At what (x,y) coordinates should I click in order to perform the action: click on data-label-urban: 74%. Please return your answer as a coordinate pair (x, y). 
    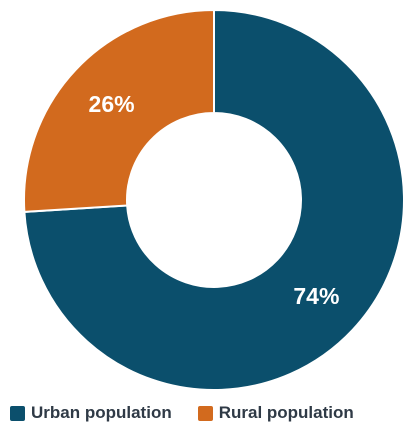
    Looking at the image, I should click on (316, 296).